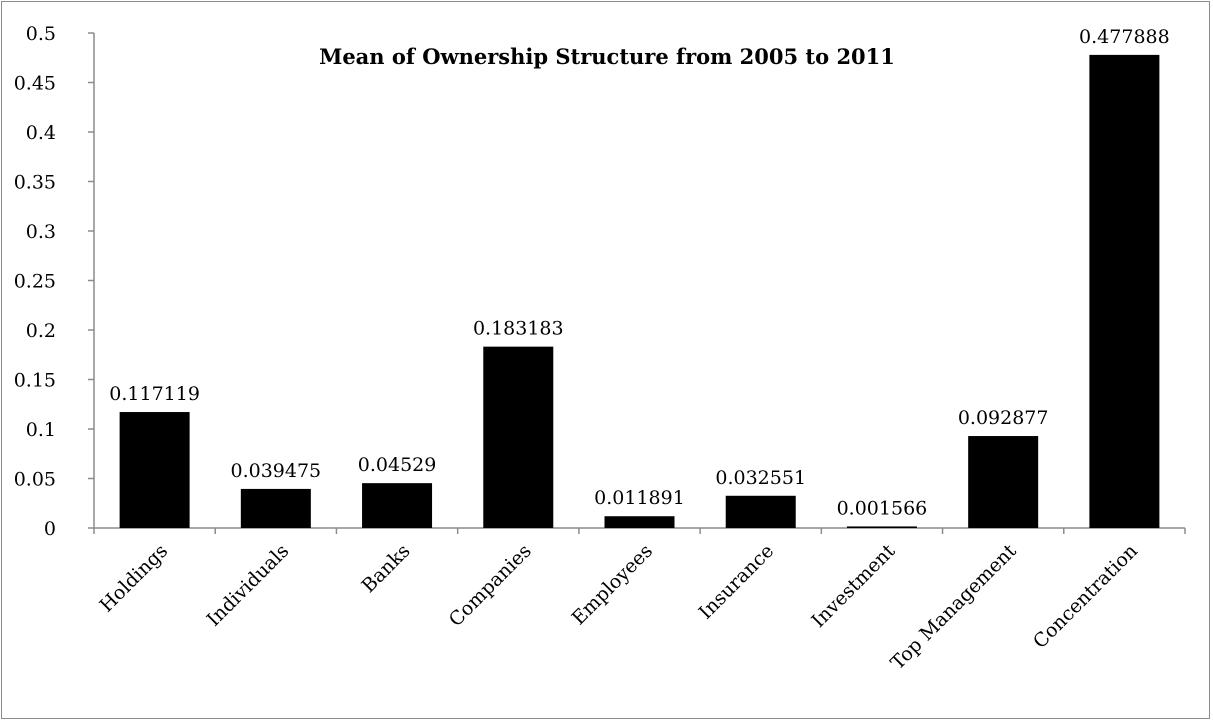 The image size is (1213, 722). Describe the element at coordinates (35, 84) in the screenshot. I see `y-tick-label: 0.45` at that location.